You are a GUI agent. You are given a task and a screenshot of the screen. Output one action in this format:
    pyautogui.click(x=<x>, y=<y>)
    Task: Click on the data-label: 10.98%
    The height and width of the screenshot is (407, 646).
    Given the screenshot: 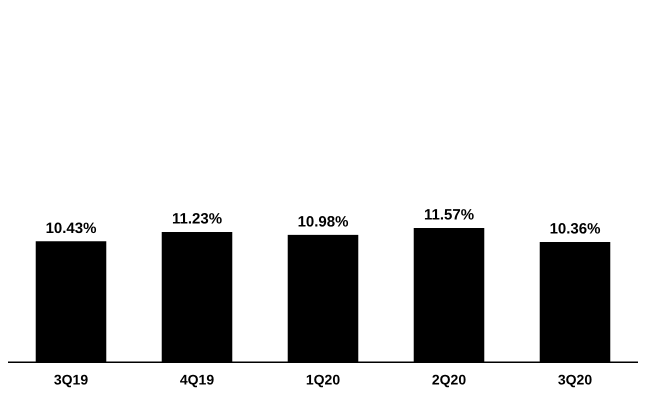 What is the action you would take?
    pyautogui.click(x=323, y=221)
    